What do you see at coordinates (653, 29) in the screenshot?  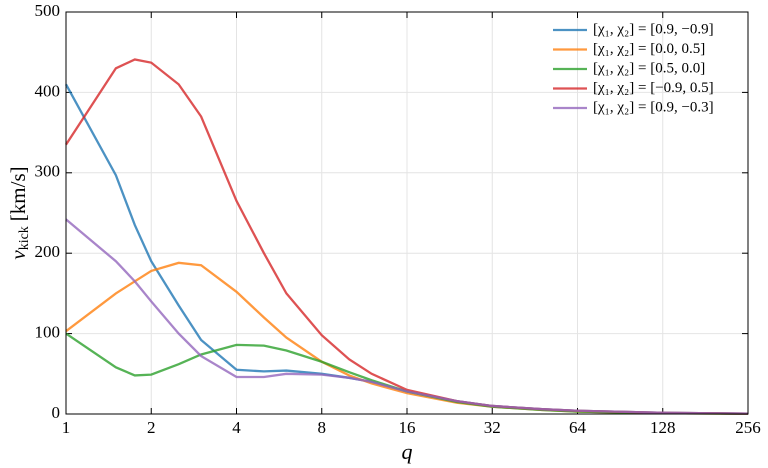 I see `legend-label: [χ₁, χ₂] = [0.9, −0.9]` at bounding box center [653, 29].